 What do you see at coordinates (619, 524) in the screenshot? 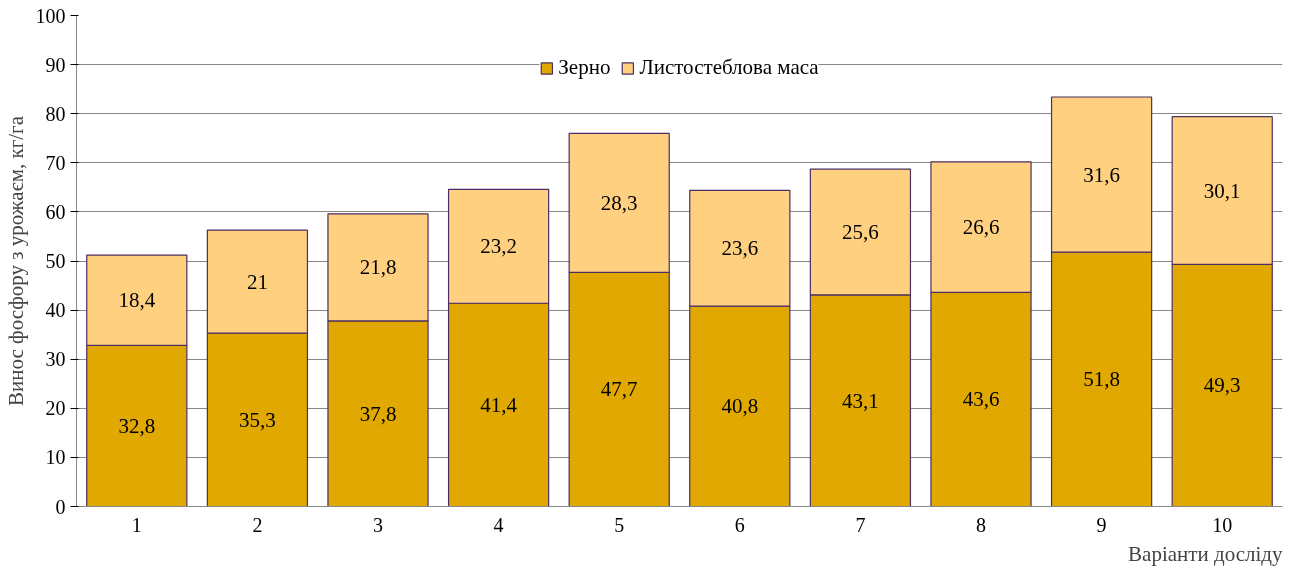
I see `x-tick-label: 5` at bounding box center [619, 524].